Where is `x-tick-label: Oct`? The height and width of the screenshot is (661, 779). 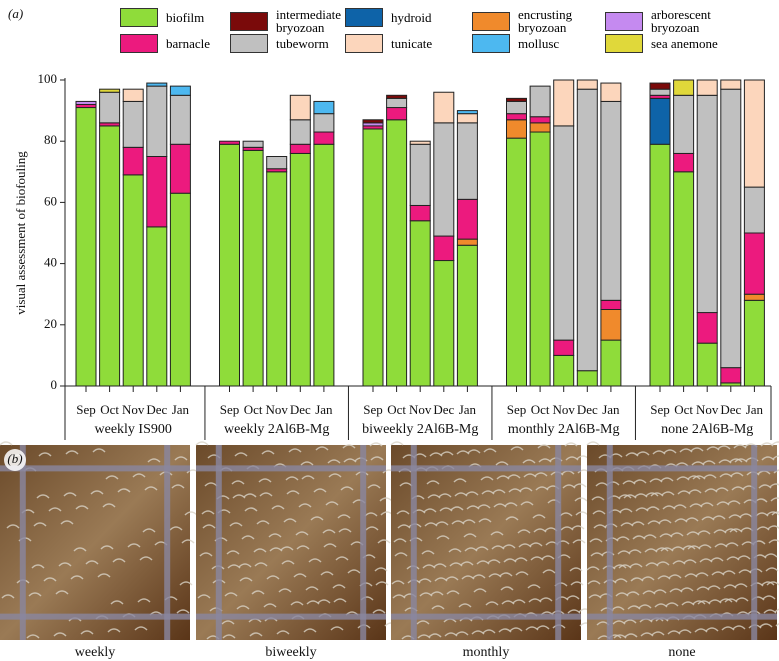
x-tick-label: Oct is located at coordinates (109, 409).